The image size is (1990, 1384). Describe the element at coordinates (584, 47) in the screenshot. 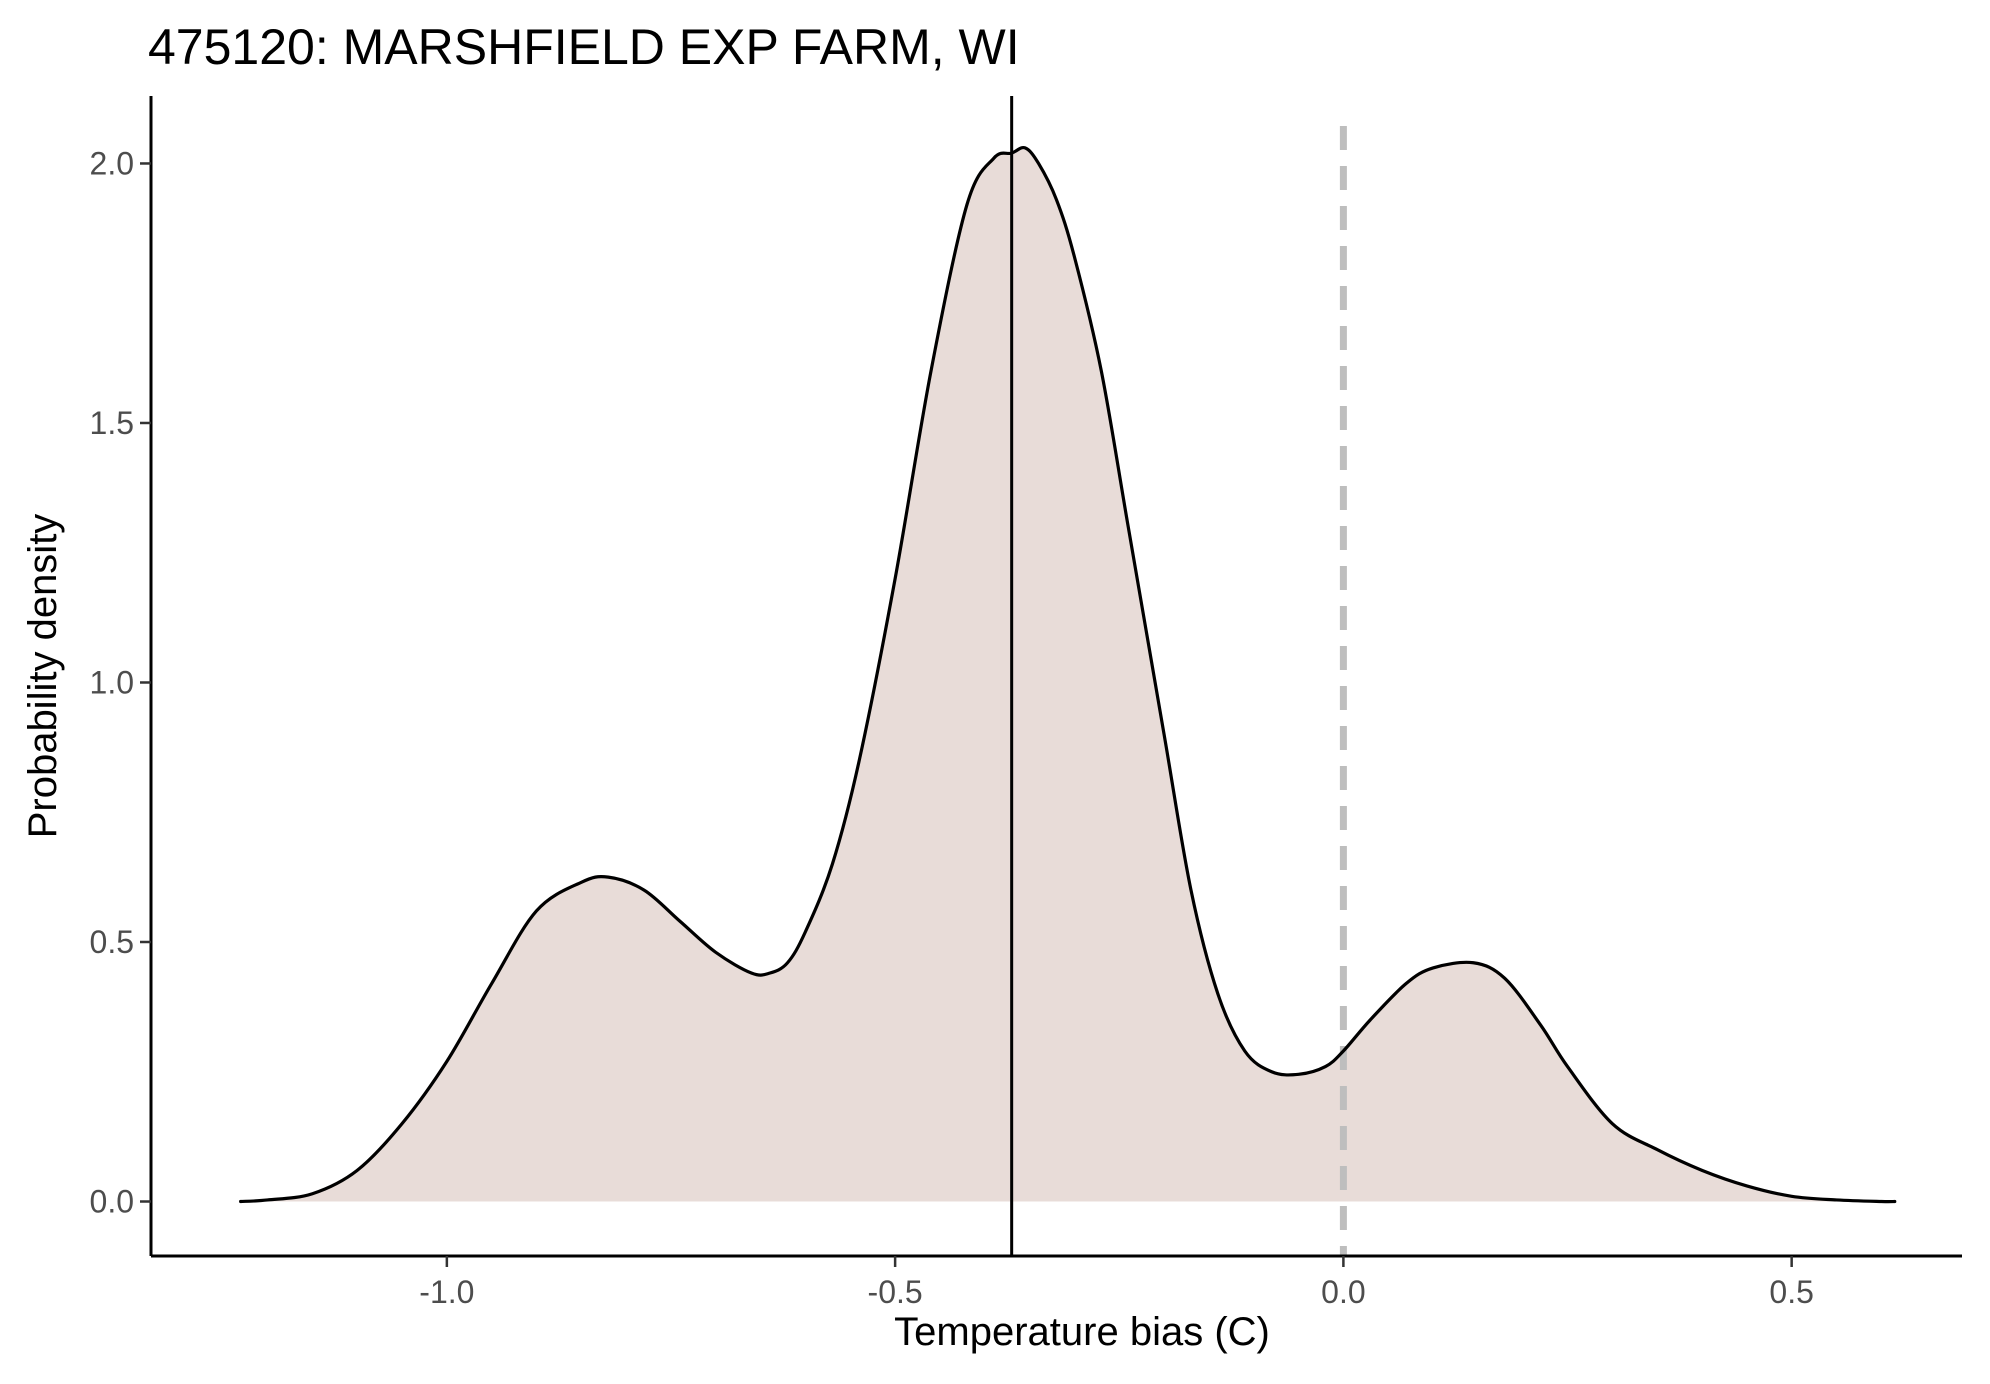

I see `chart-title: 475120: MARSHFIELD EXP FARM, WI` at that location.